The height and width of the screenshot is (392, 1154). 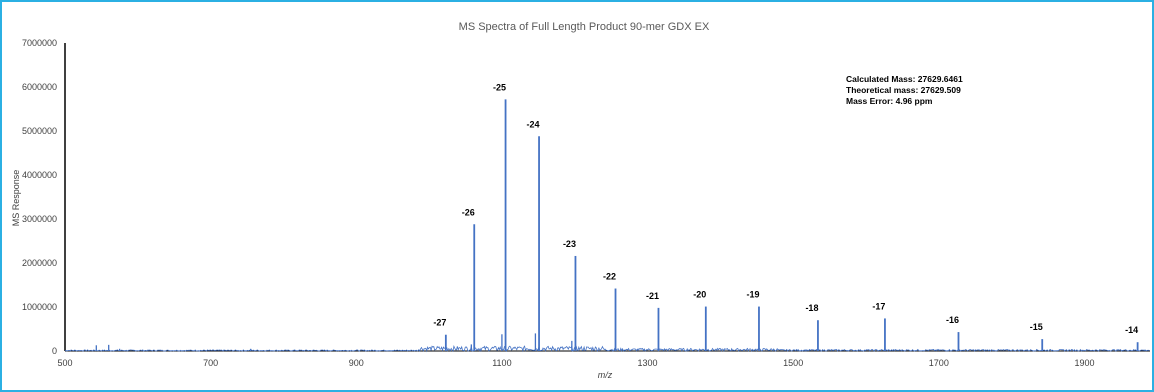 What do you see at coordinates (793, 363) in the screenshot?
I see `x-tick-label: 1500` at bounding box center [793, 363].